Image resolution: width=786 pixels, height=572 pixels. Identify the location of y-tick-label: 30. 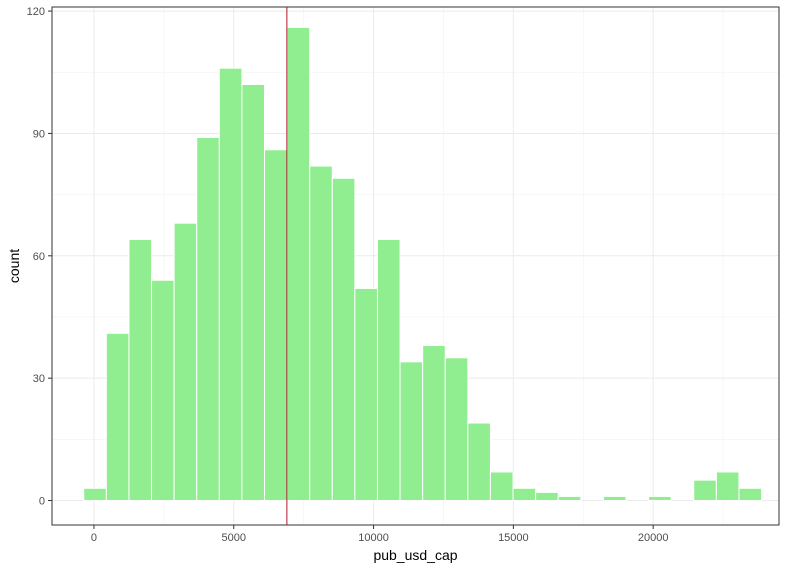
(39, 379).